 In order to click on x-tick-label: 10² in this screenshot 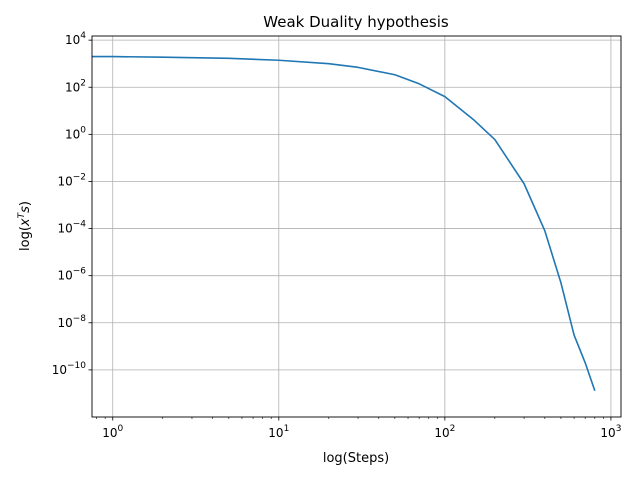, I will do `click(444, 432)`.